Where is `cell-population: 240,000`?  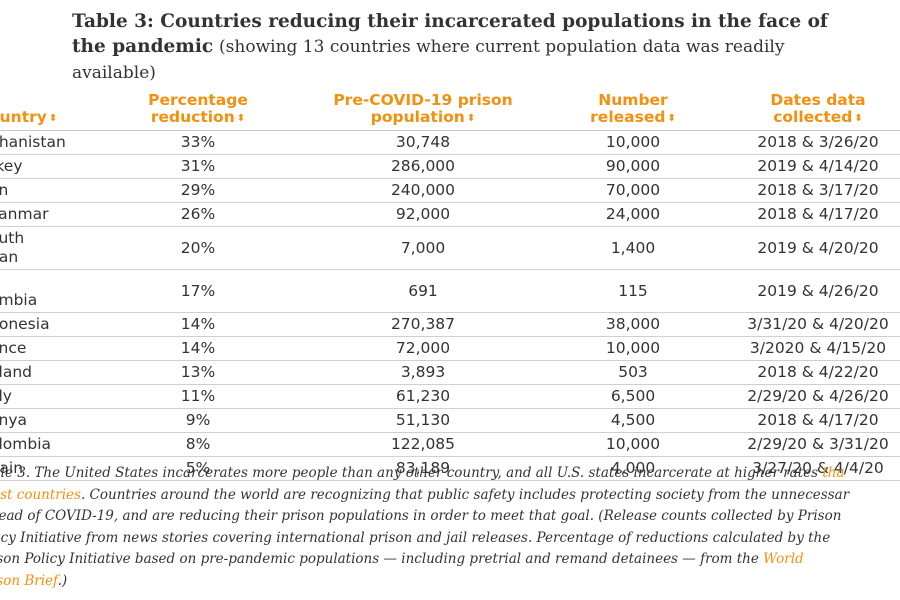 cell-population: 240,000 is located at coordinates (423, 190).